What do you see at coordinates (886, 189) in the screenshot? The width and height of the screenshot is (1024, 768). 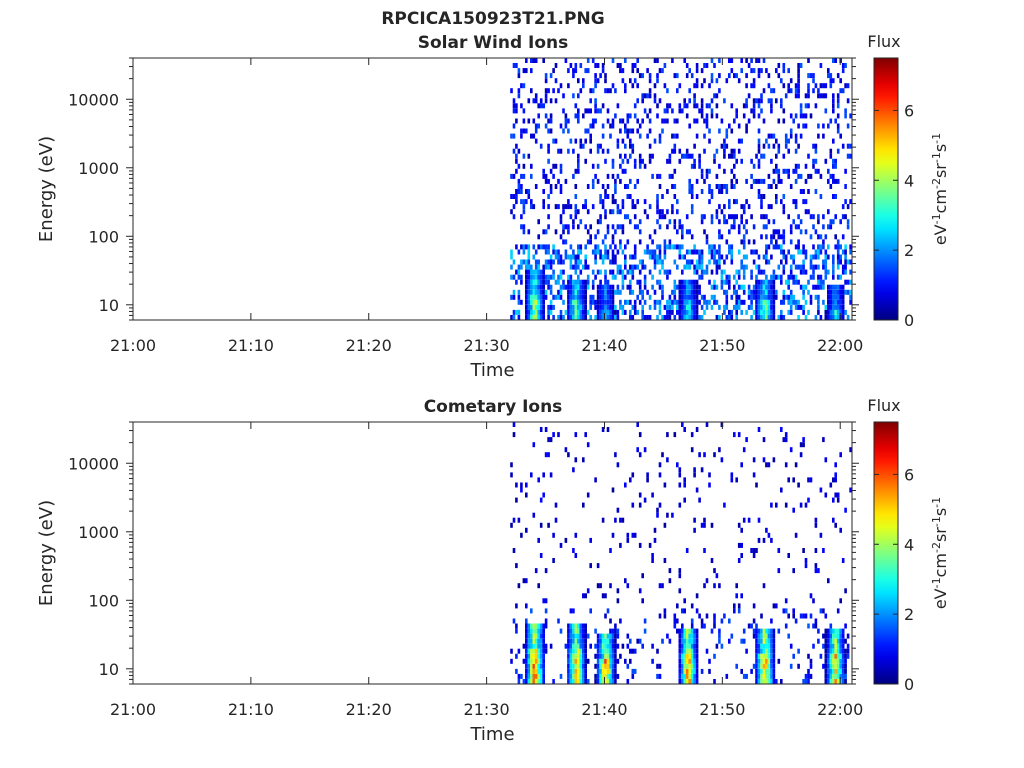 I see `colorbar-gradient` at bounding box center [886, 189].